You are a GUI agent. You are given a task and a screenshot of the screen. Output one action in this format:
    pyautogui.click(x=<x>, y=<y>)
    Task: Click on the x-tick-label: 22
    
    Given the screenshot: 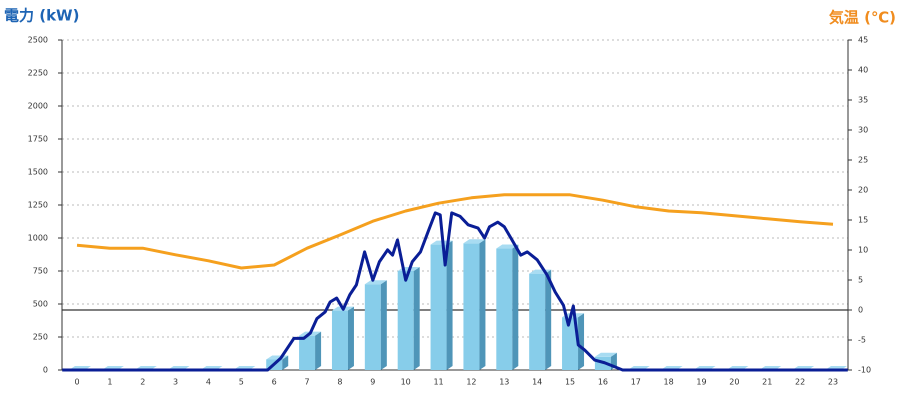 What is the action you would take?
    pyautogui.click(x=800, y=382)
    